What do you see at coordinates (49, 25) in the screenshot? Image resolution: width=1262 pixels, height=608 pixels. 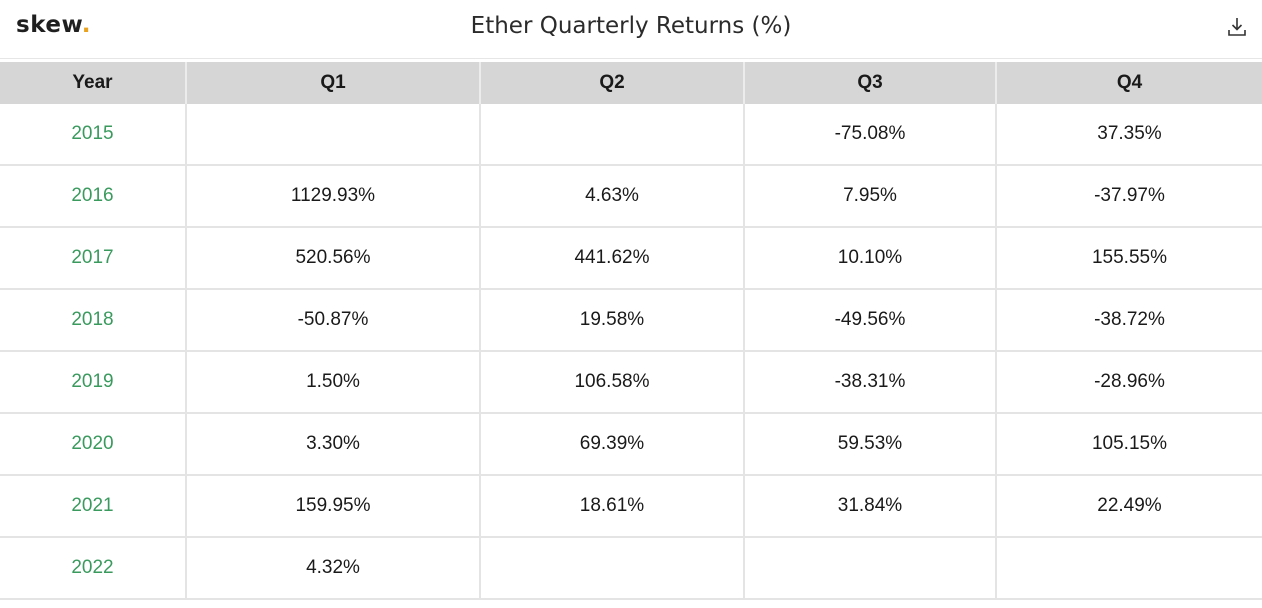 I see `logo-text: skew` at bounding box center [49, 25].